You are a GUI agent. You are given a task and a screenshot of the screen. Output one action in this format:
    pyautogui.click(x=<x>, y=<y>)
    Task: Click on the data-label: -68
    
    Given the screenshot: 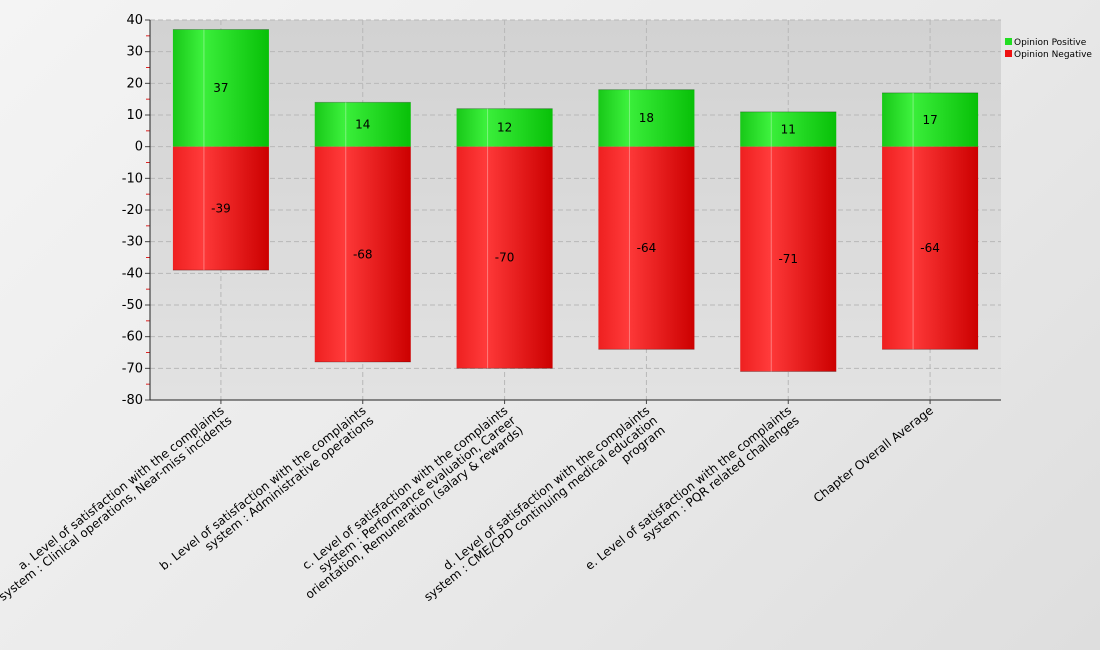 What is the action you would take?
    pyautogui.click(x=363, y=254)
    